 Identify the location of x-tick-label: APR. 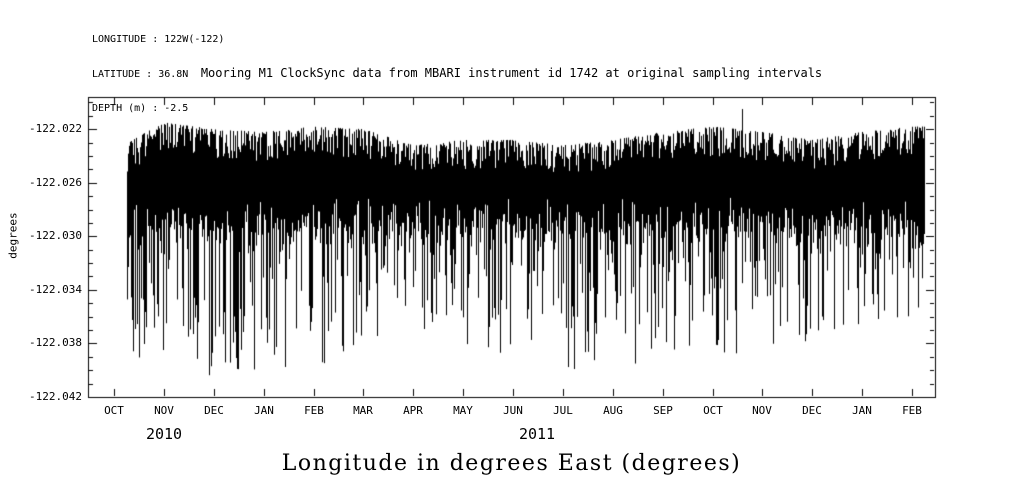
(413, 410).